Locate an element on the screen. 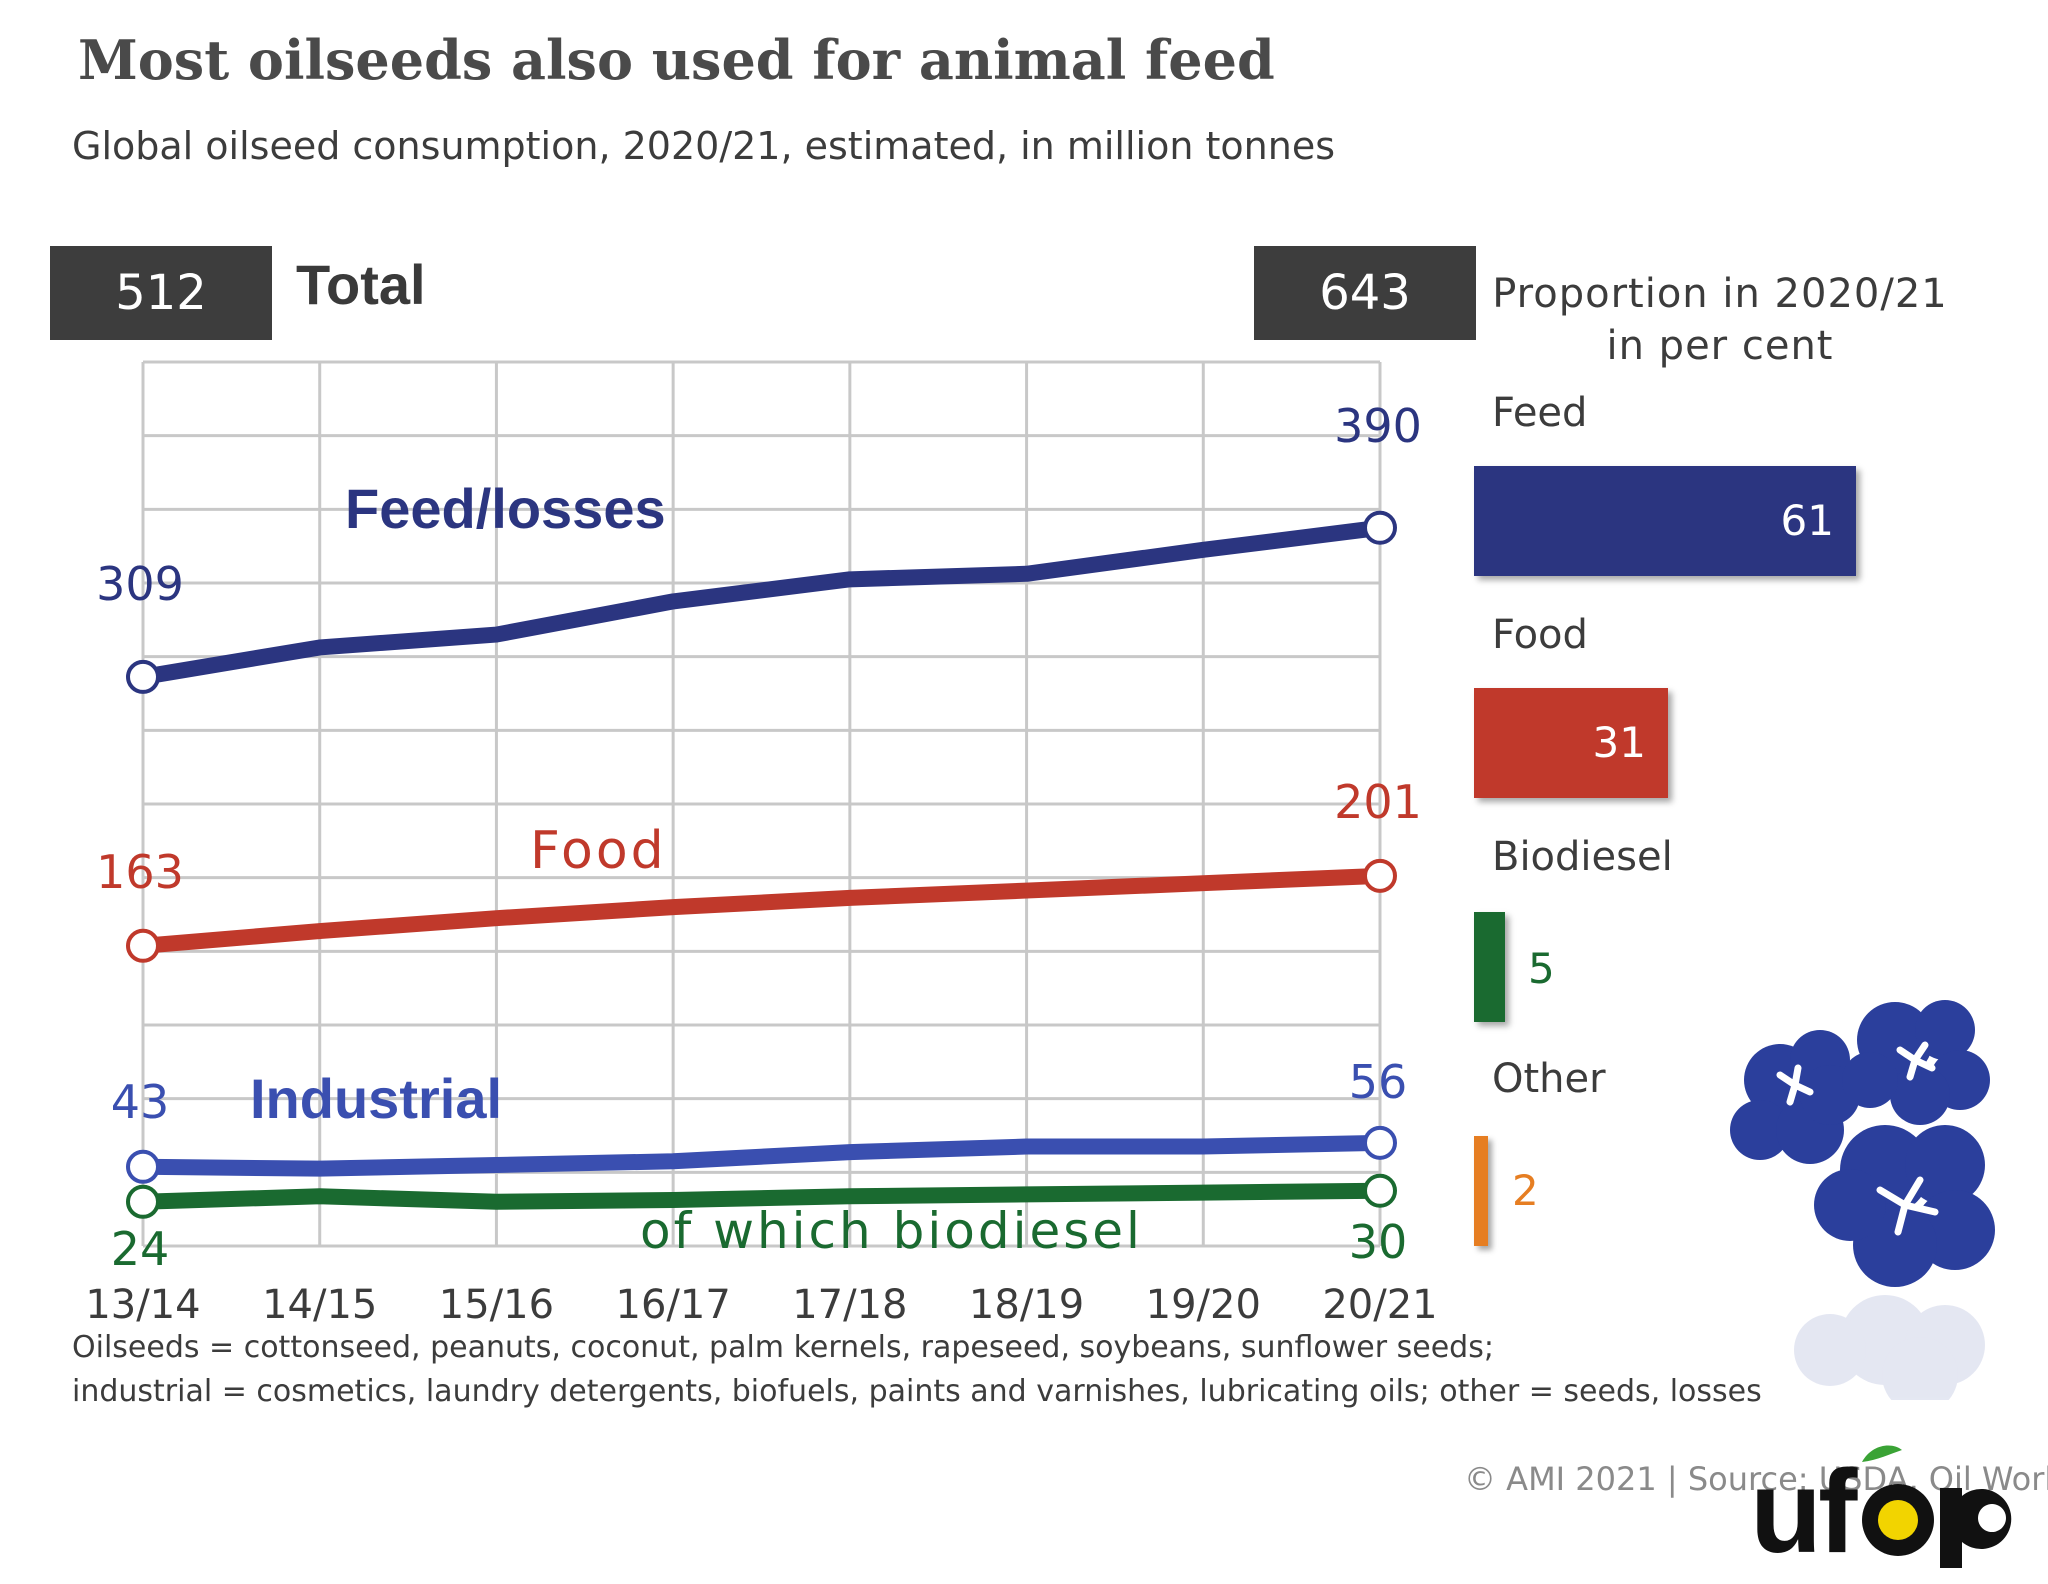  series-name-label: Food is located at coordinates (598, 851).